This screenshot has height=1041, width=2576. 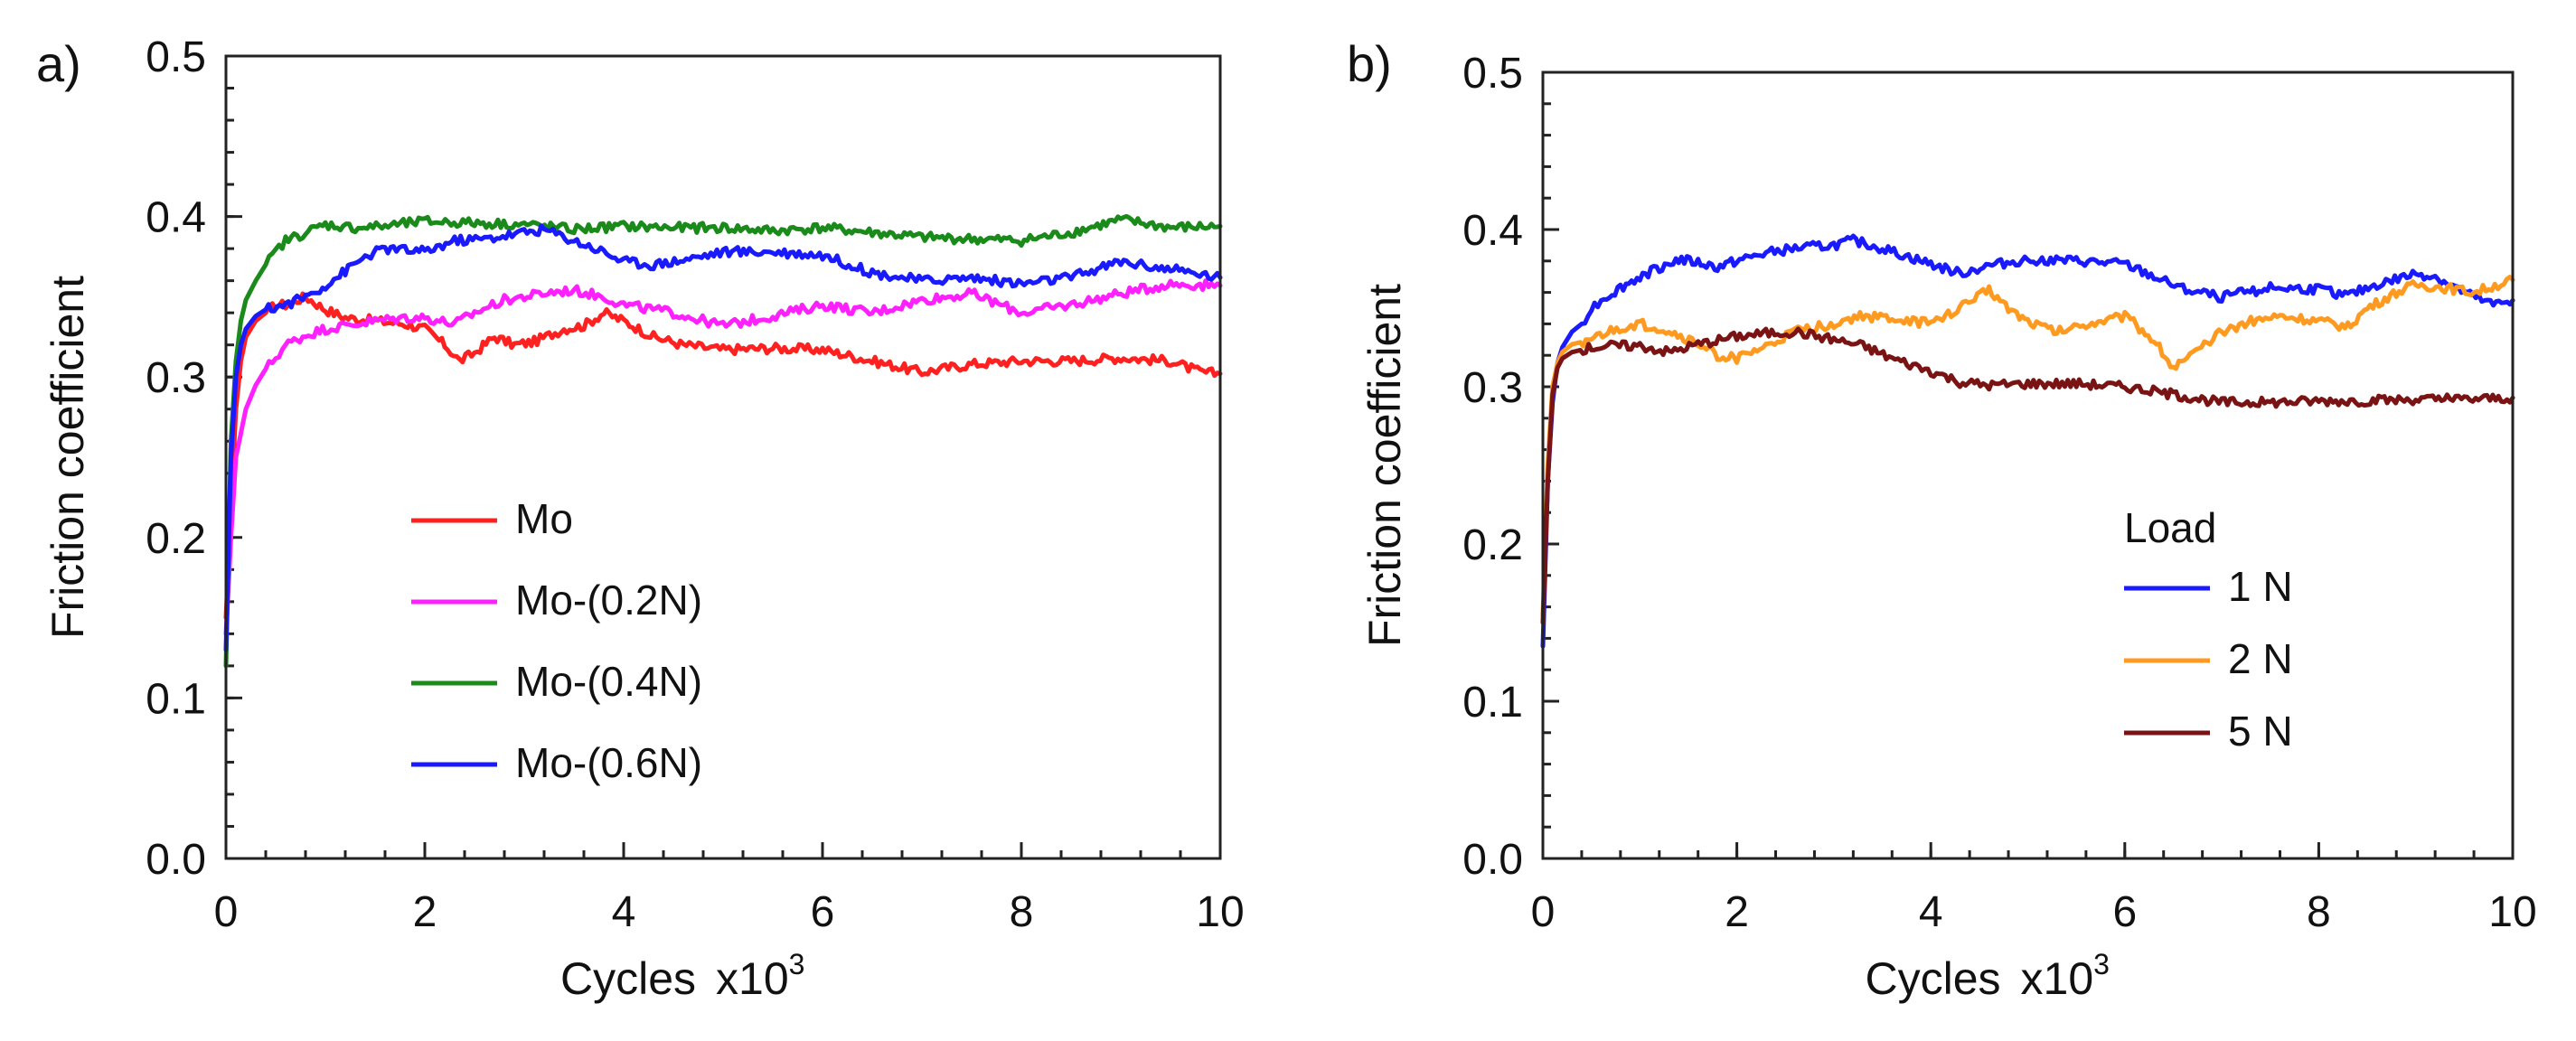 What do you see at coordinates (2260, 732) in the screenshot?
I see `legend-label: 5 N` at bounding box center [2260, 732].